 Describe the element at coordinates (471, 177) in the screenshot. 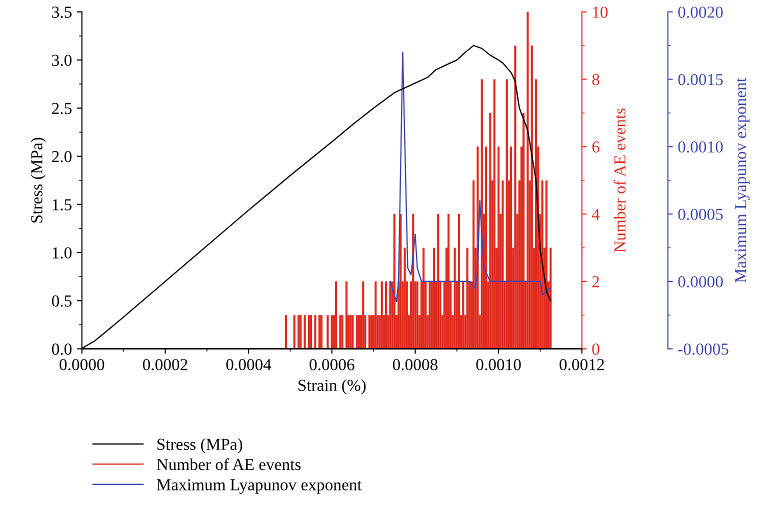

I see `line-series` at that location.